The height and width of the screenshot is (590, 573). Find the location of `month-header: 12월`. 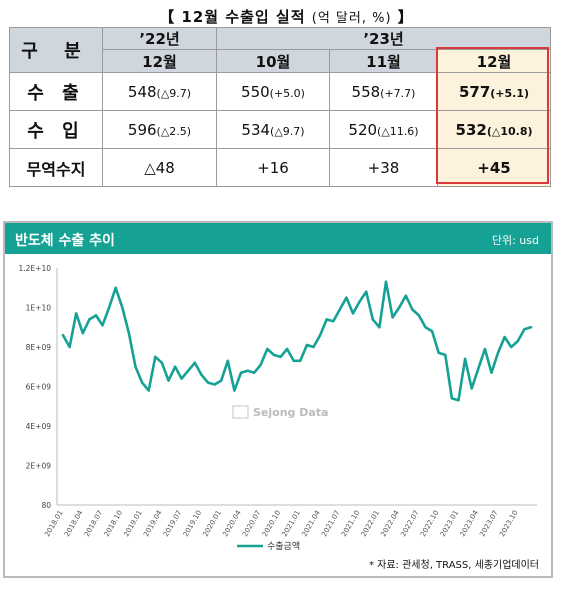

month-header: 12월 is located at coordinates (159, 61).